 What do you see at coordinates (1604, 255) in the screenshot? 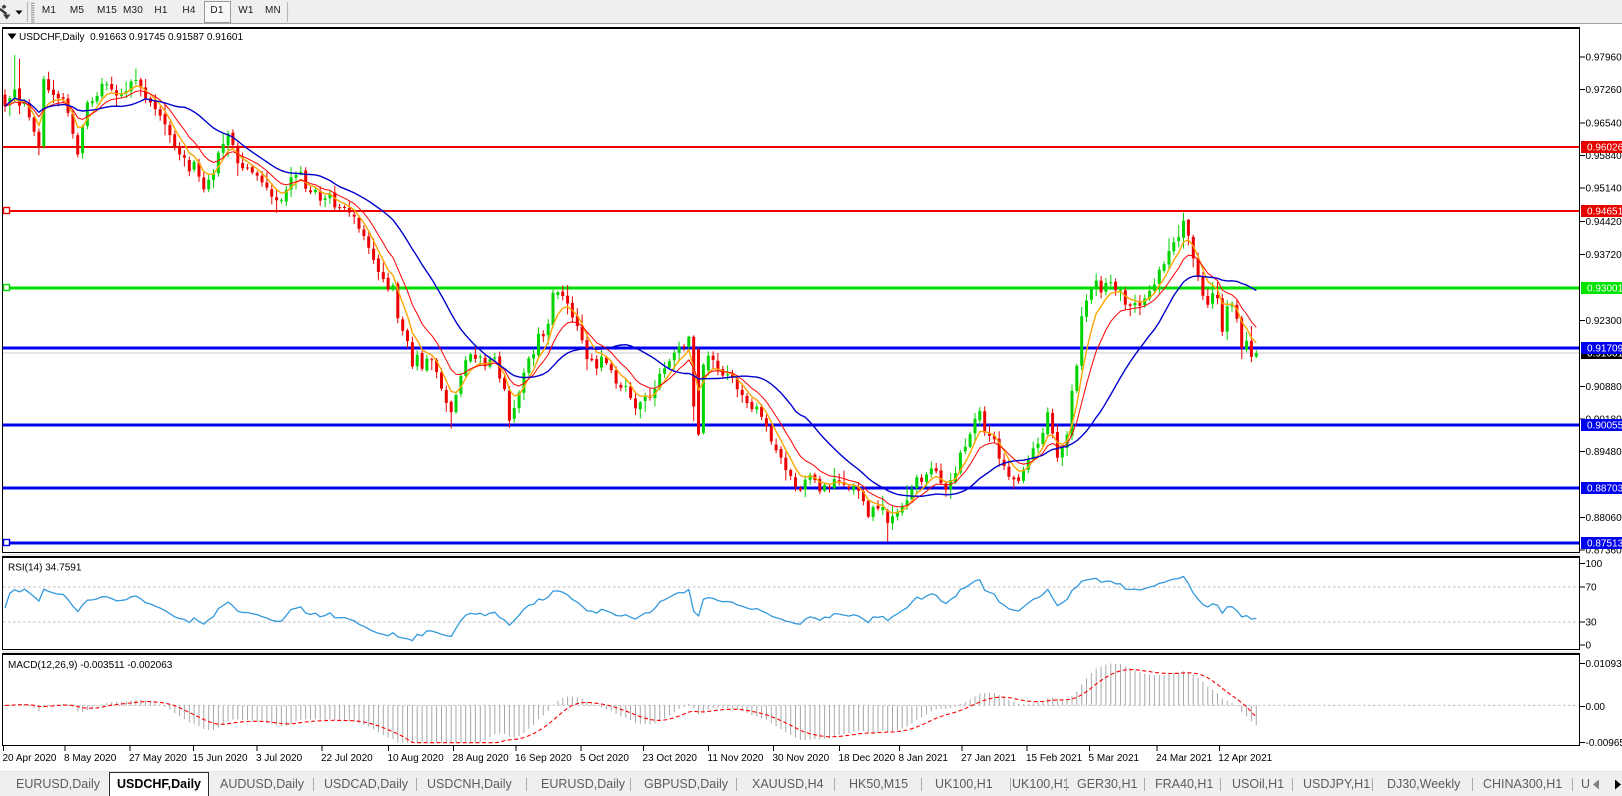
I see `svg-text: 0.93720` at bounding box center [1604, 255].